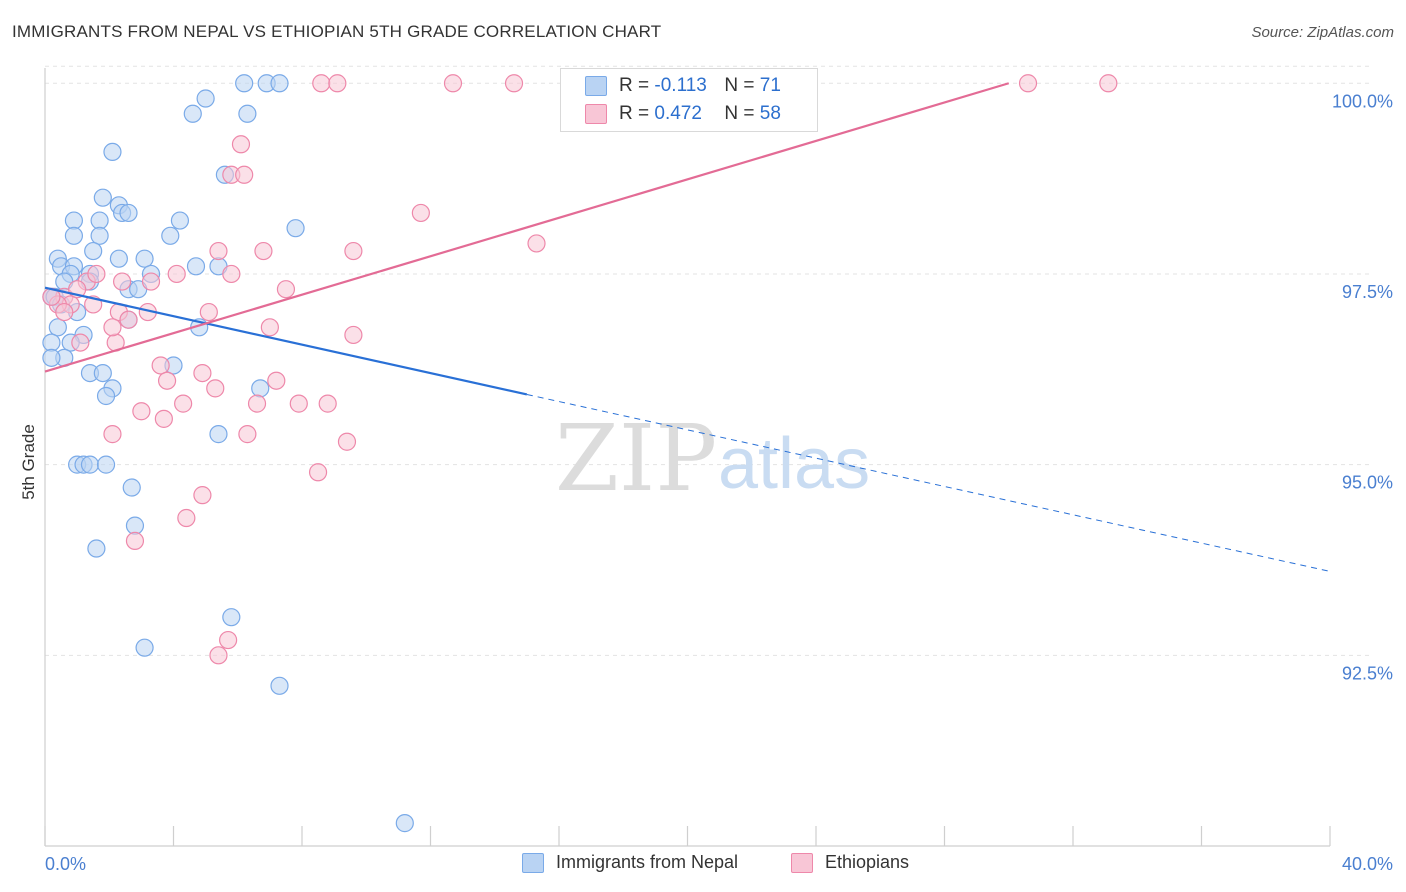 This screenshot has width=1406, height=892. Describe the element at coordinates (1367, 292) in the screenshot. I see `y-tick-label: 97.5%` at that location.